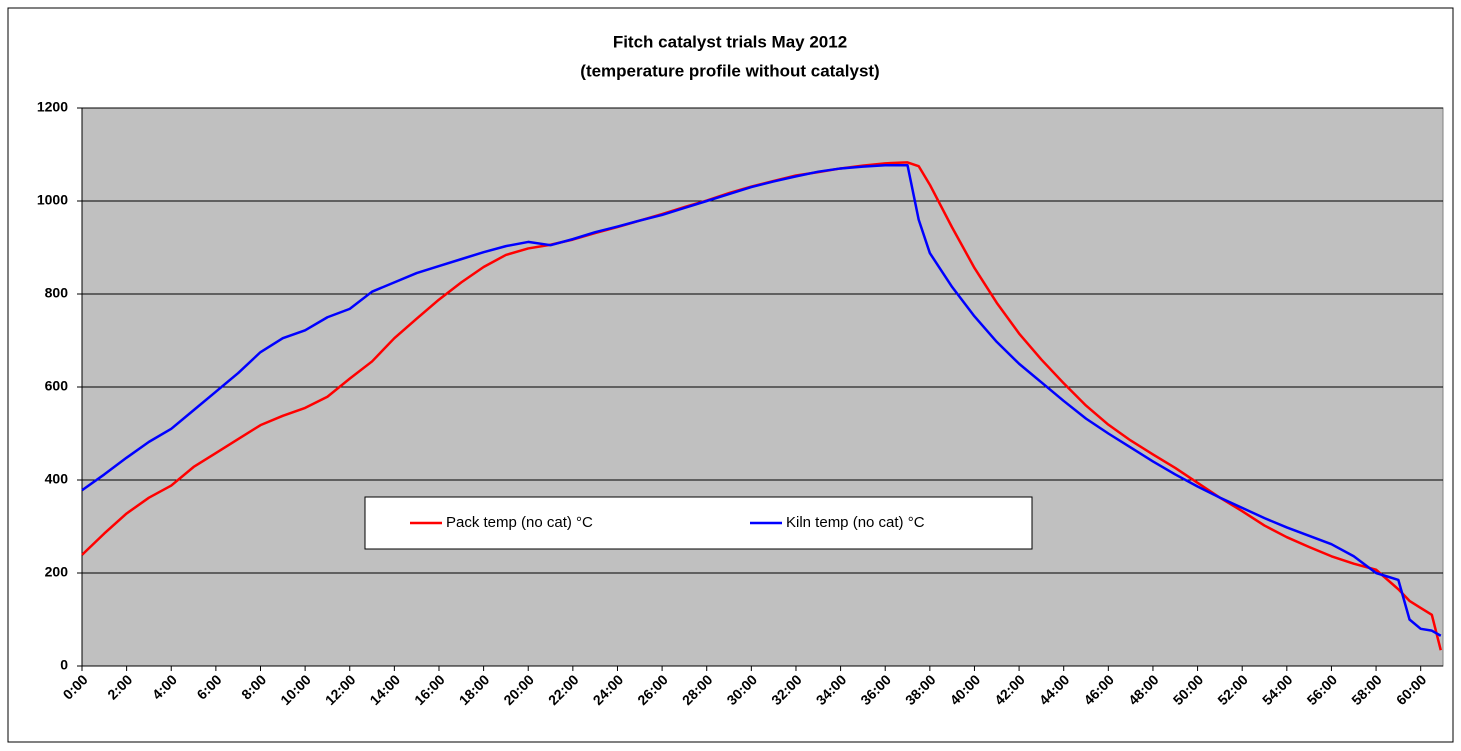 This screenshot has height=751, width=1461. I want to click on legend, so click(698, 523).